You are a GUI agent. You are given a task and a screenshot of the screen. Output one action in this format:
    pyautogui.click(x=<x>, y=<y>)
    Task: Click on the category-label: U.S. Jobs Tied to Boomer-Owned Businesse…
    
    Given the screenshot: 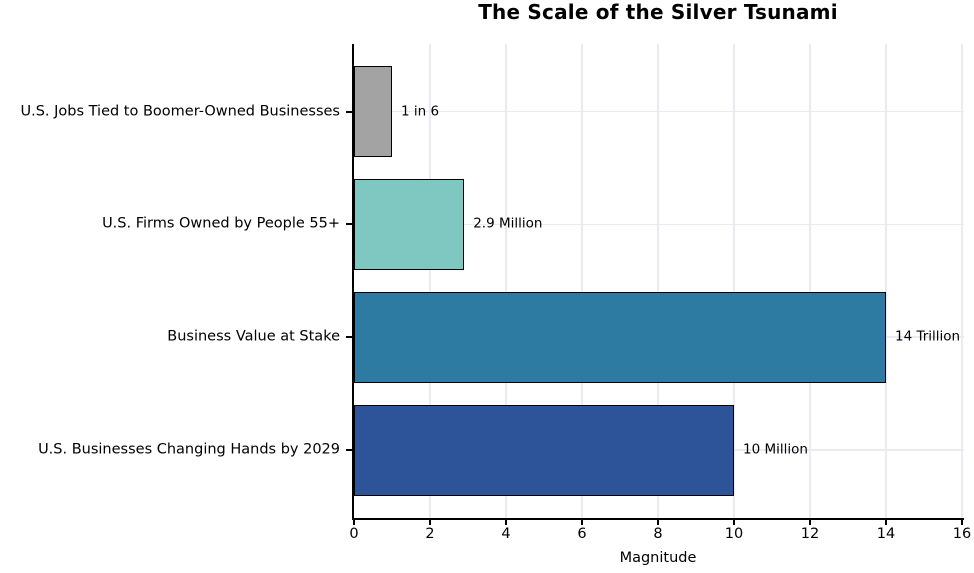 What is the action you would take?
    pyautogui.click(x=180, y=110)
    